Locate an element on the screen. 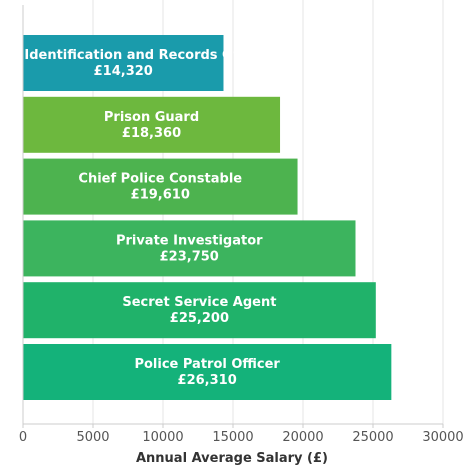  x-tick-labels: 0 5000 10000 15000 20000 25000 30000 is located at coordinates (241, 434).